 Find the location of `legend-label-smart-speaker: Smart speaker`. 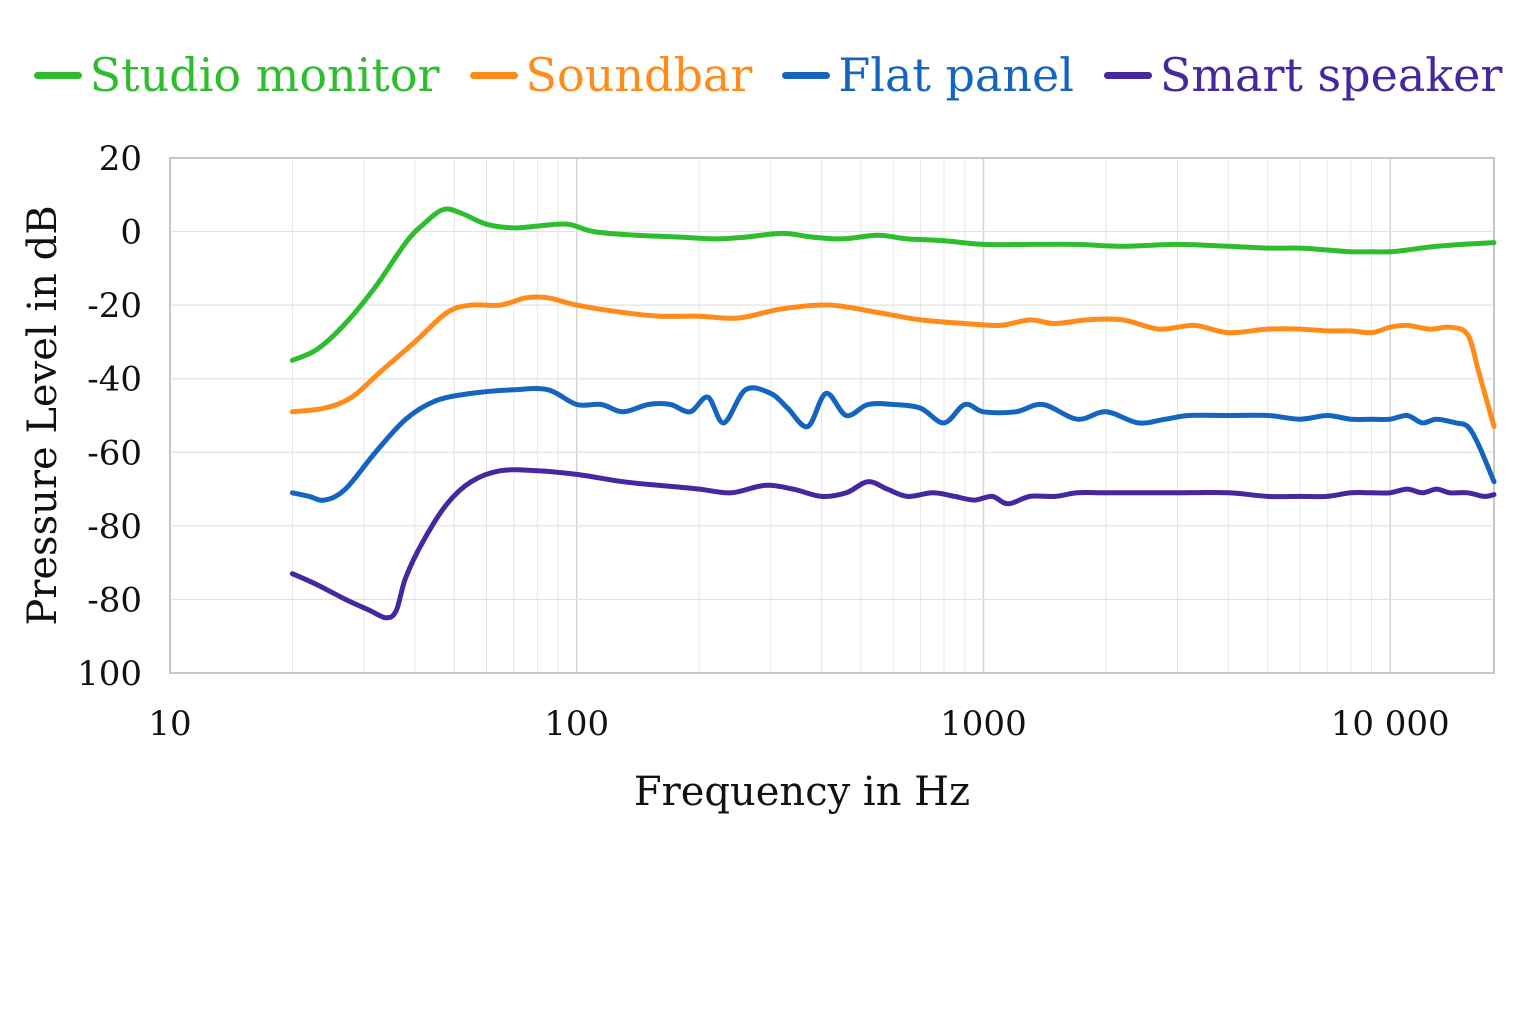

legend-label-smart-speaker: Smart speaker is located at coordinates (1331, 75).